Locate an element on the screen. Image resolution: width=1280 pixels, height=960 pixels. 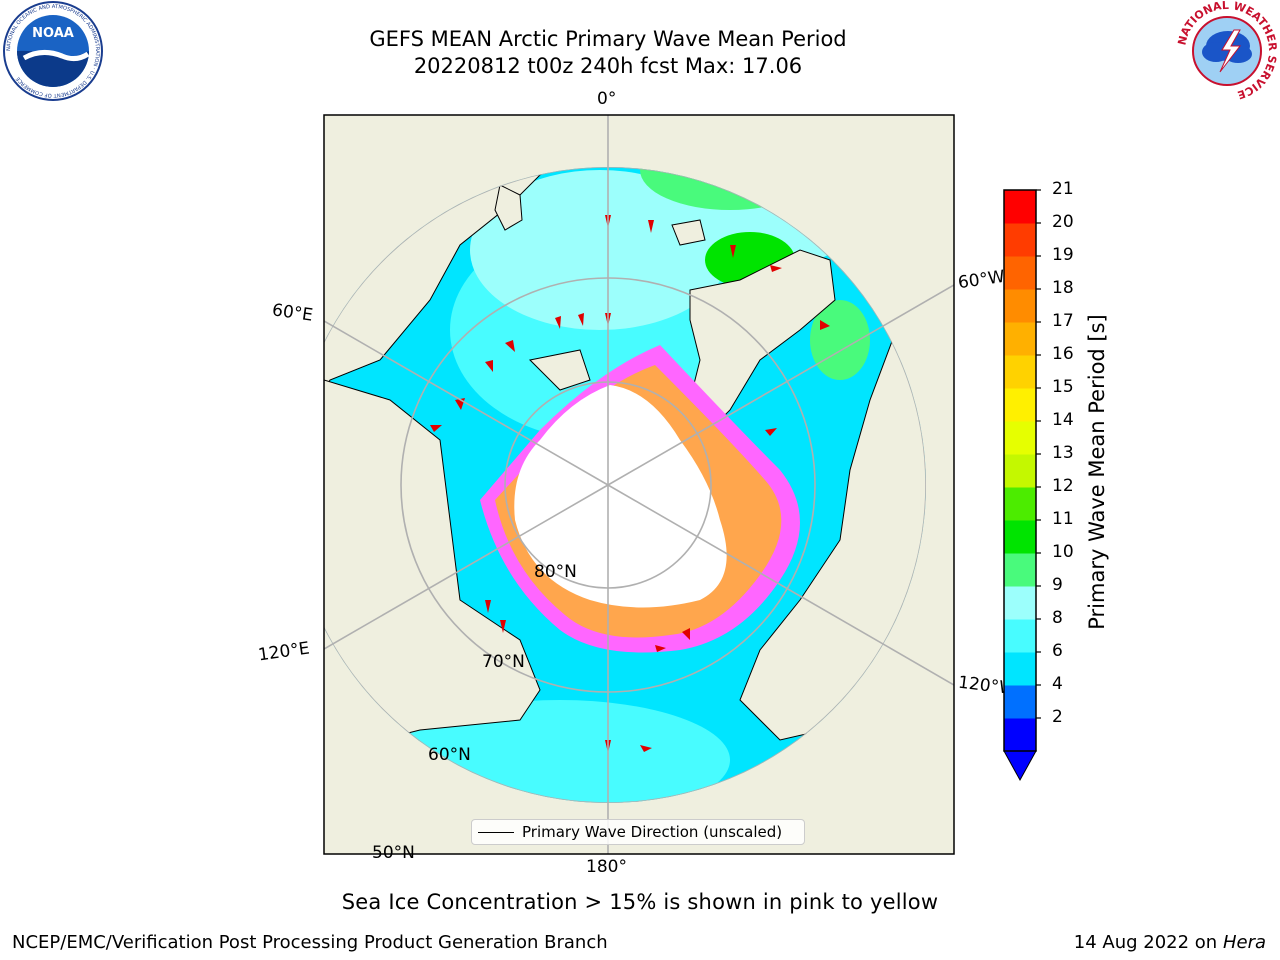
lat-label-50n: 50°N is located at coordinates (393, 853).